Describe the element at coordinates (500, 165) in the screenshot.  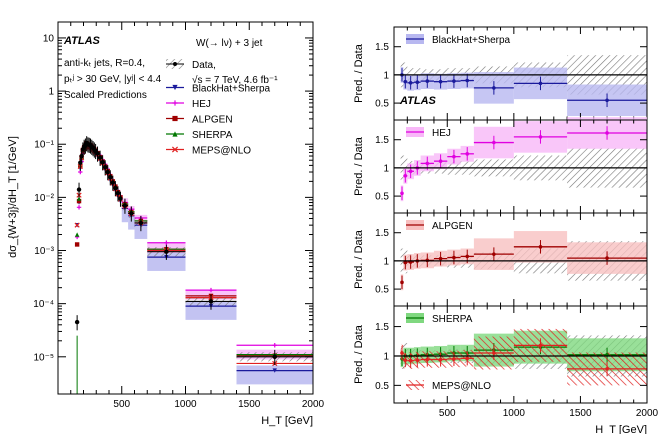
I see `ratio-panel: 0.5 1 1.5 Pred. / Data HEJ` at that location.